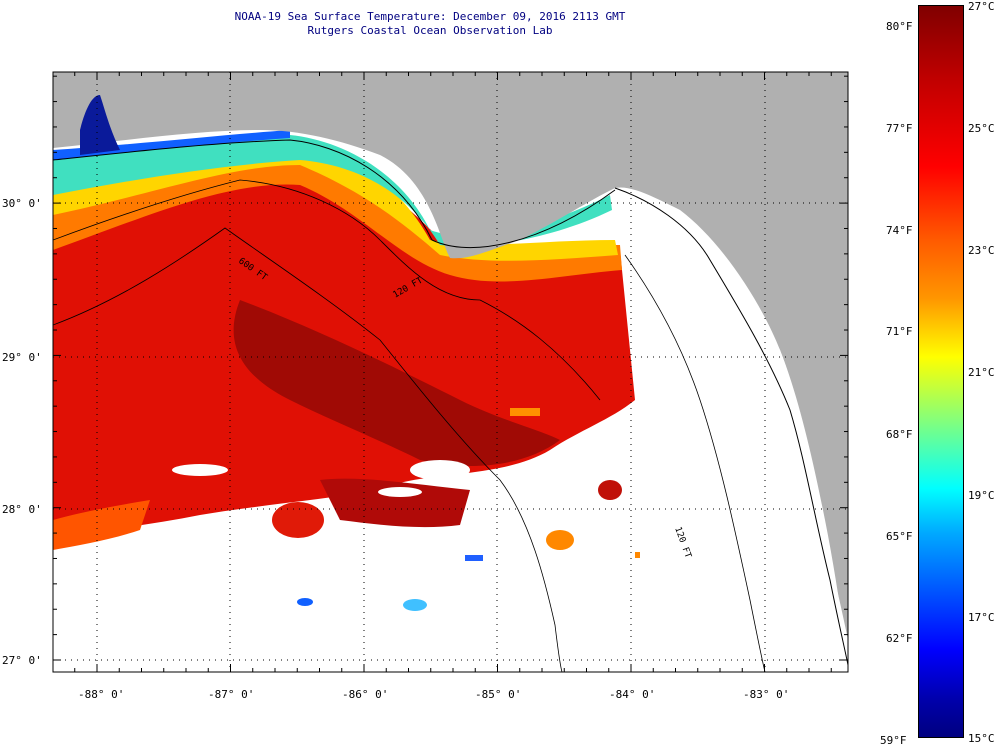 The height and width of the screenshot is (754, 1000). I want to click on lon-label: -84° 0', so click(632, 694).